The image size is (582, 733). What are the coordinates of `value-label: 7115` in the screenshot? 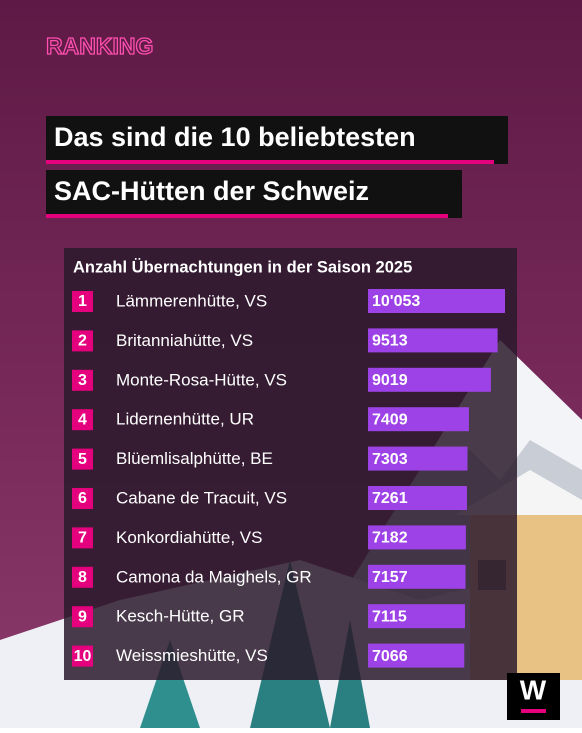 It's located at (389, 616).